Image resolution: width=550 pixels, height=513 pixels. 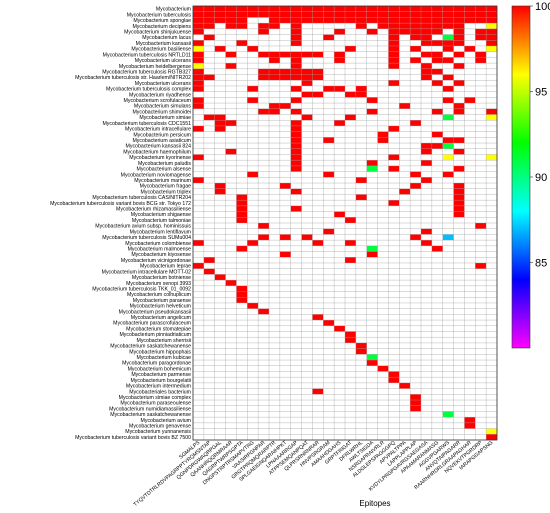 I want to click on row-label: Mycobacterium haemophilum, so click(x=157, y=152).